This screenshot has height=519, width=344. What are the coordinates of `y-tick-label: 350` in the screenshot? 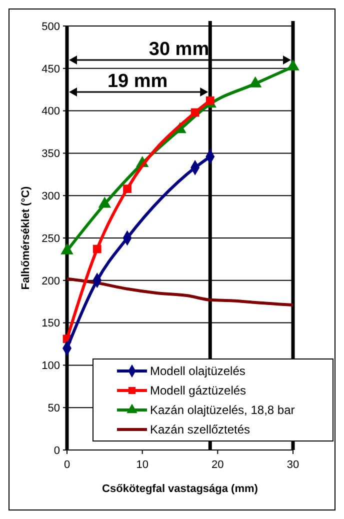 It's located at (51, 154).